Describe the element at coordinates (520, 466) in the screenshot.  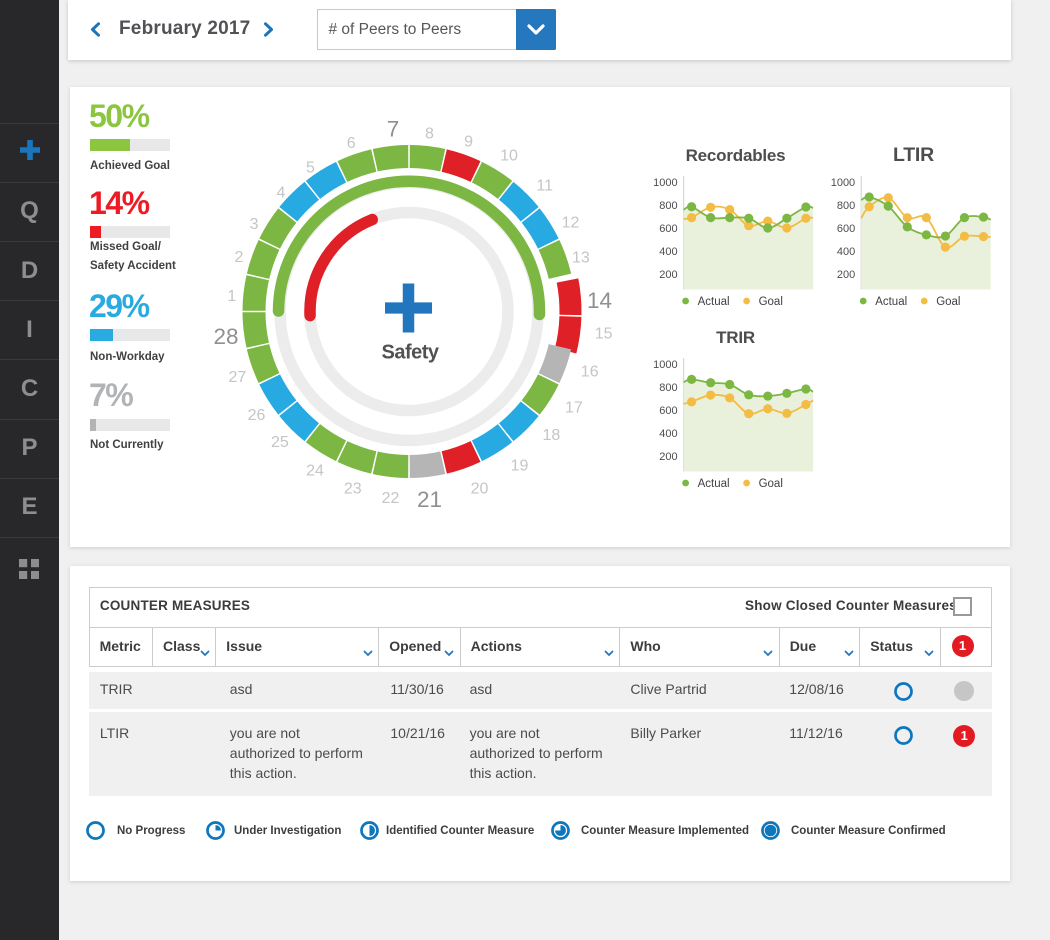
I see `svg-text: 19` at that location.